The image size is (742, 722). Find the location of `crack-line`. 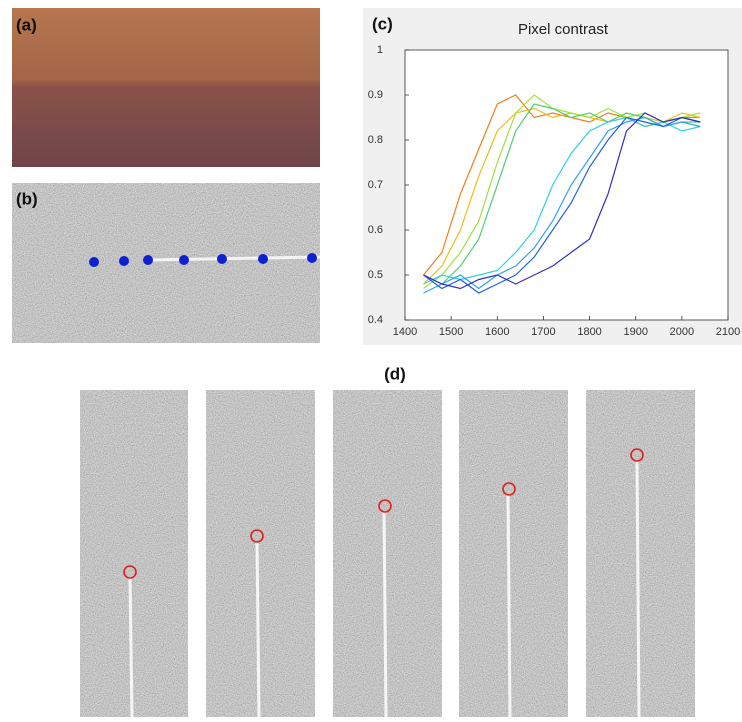

crack-line is located at coordinates (235, 258).